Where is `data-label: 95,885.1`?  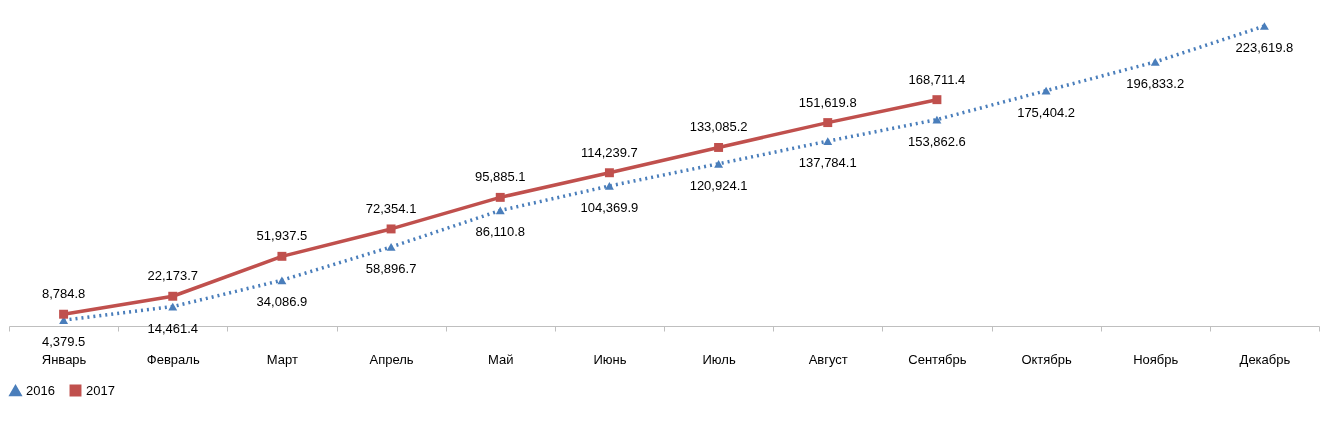
data-label: 95,885.1 is located at coordinates (500, 177).